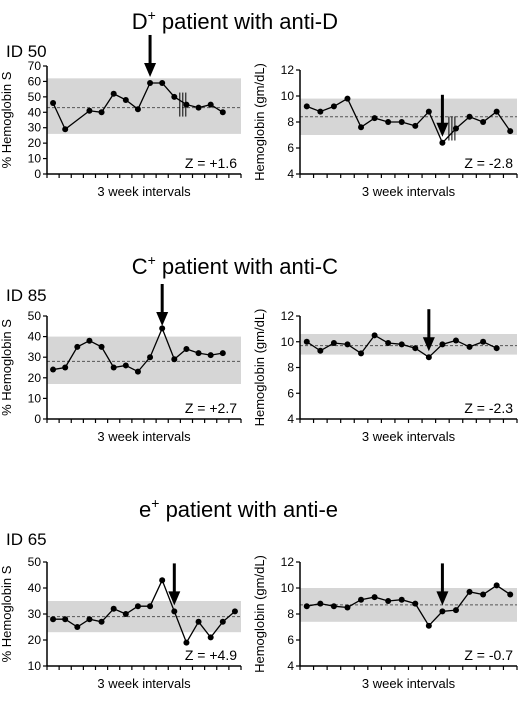  I want to click on z-score-annotation: Z = -2.3, so click(488, 408).